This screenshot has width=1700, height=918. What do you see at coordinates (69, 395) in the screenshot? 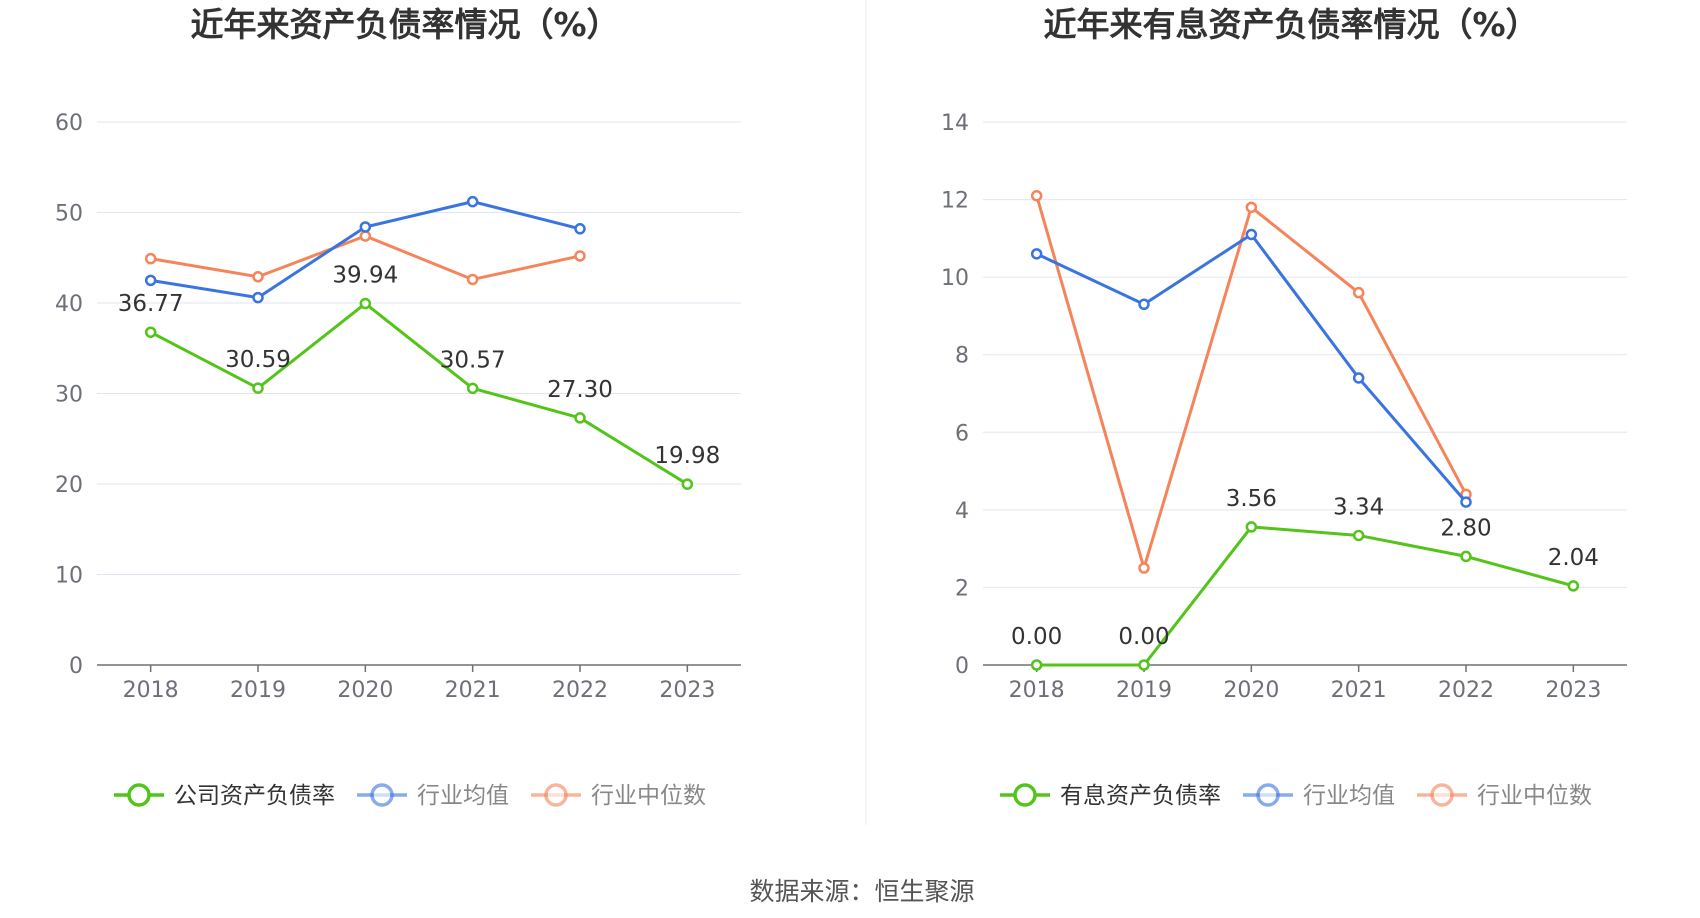
I see `y-tick-label: 30` at bounding box center [69, 395].